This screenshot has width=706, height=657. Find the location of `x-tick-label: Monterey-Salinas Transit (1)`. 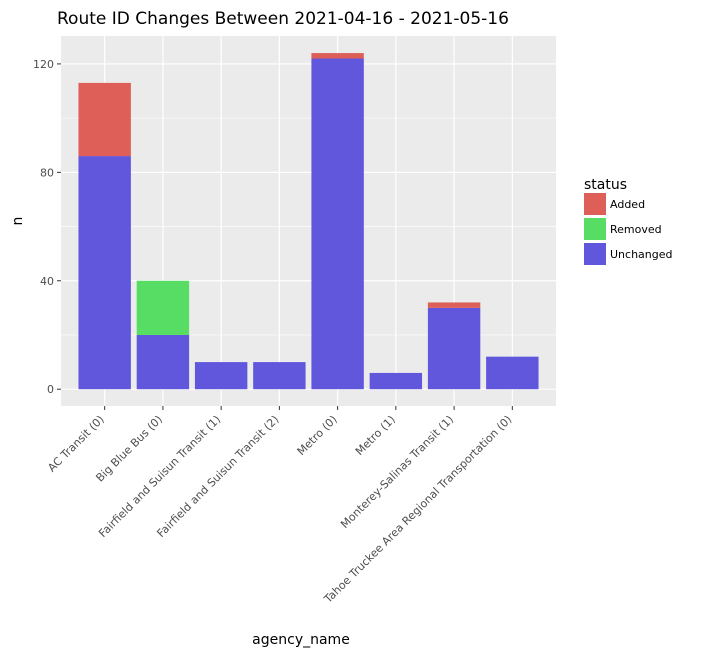

x-tick-label: Monterey-Salinas Transit (1) is located at coordinates (397, 472).